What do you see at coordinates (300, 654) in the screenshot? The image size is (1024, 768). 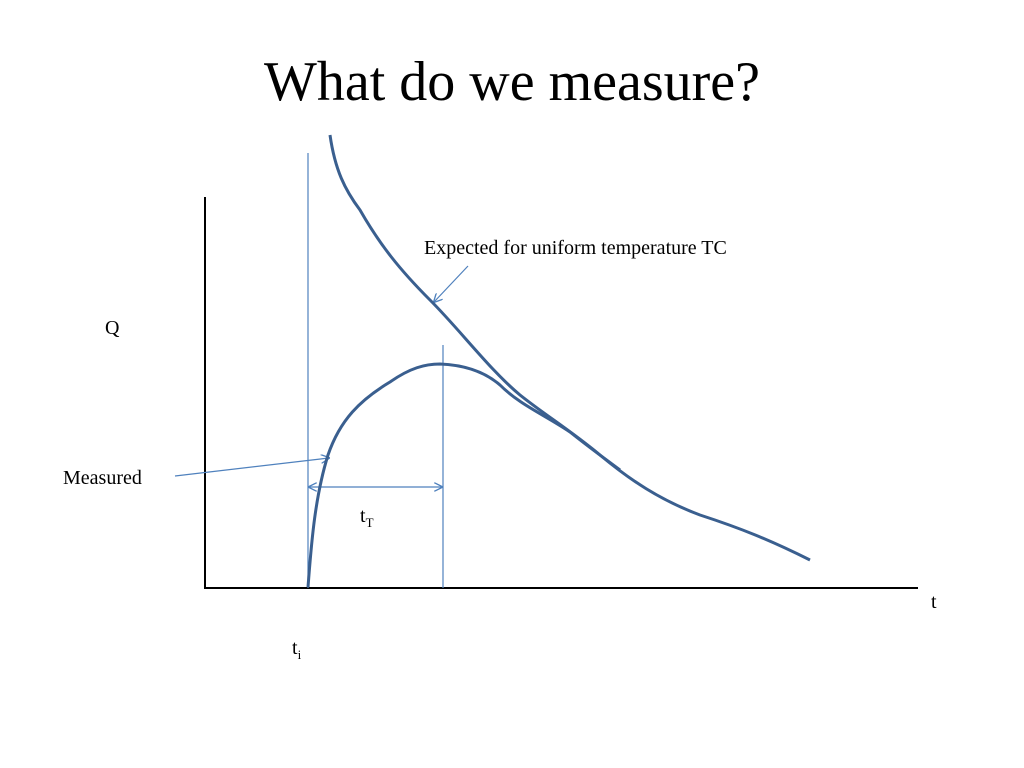 I see `ti-sub: i` at bounding box center [300, 654].